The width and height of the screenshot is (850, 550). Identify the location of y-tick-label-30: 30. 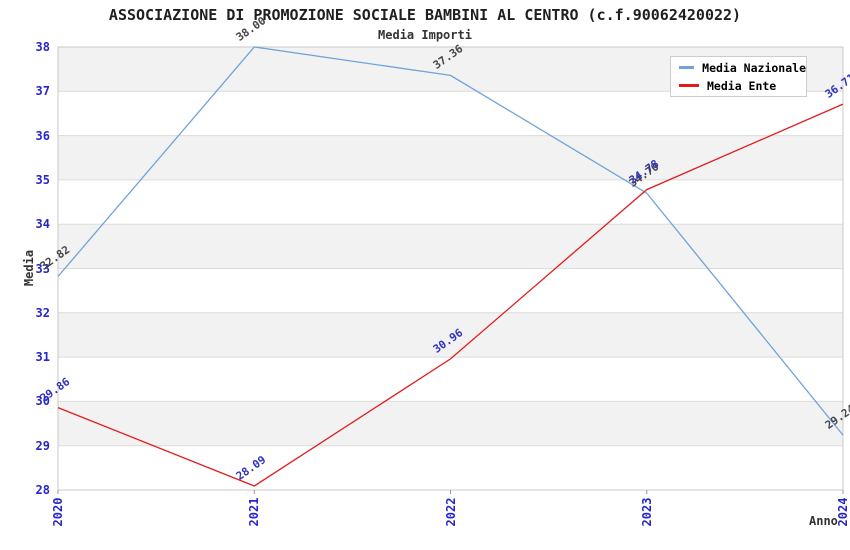
(42, 401).